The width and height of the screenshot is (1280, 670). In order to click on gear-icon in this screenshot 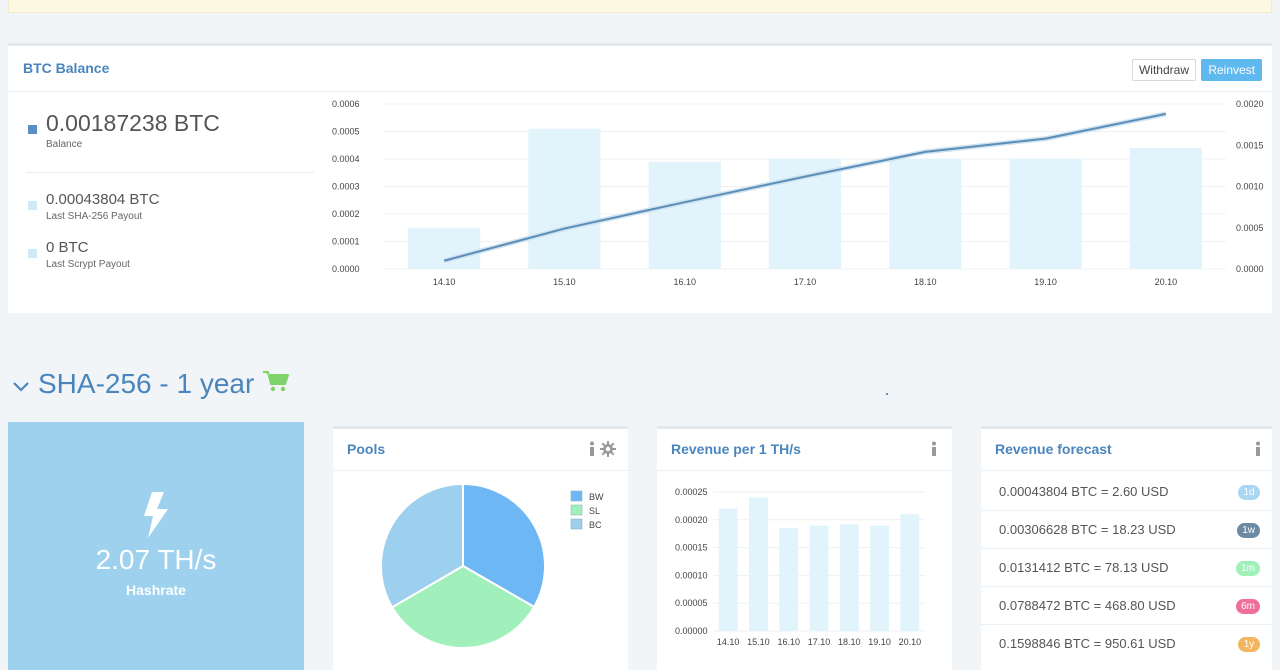, I will do `click(608, 451)`.